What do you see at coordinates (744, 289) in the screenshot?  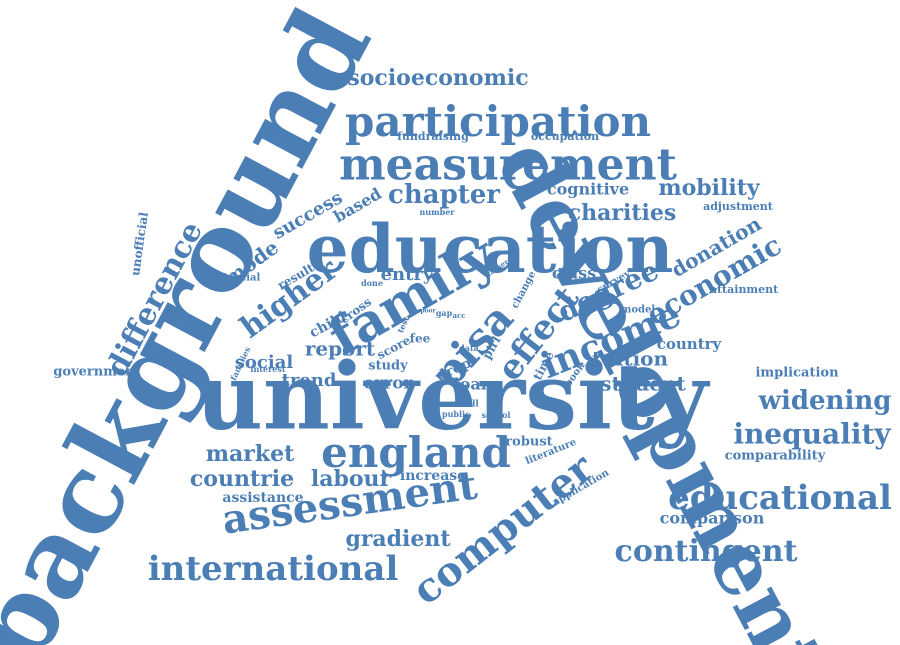 I see `word-attainment: attainment` at bounding box center [744, 289].